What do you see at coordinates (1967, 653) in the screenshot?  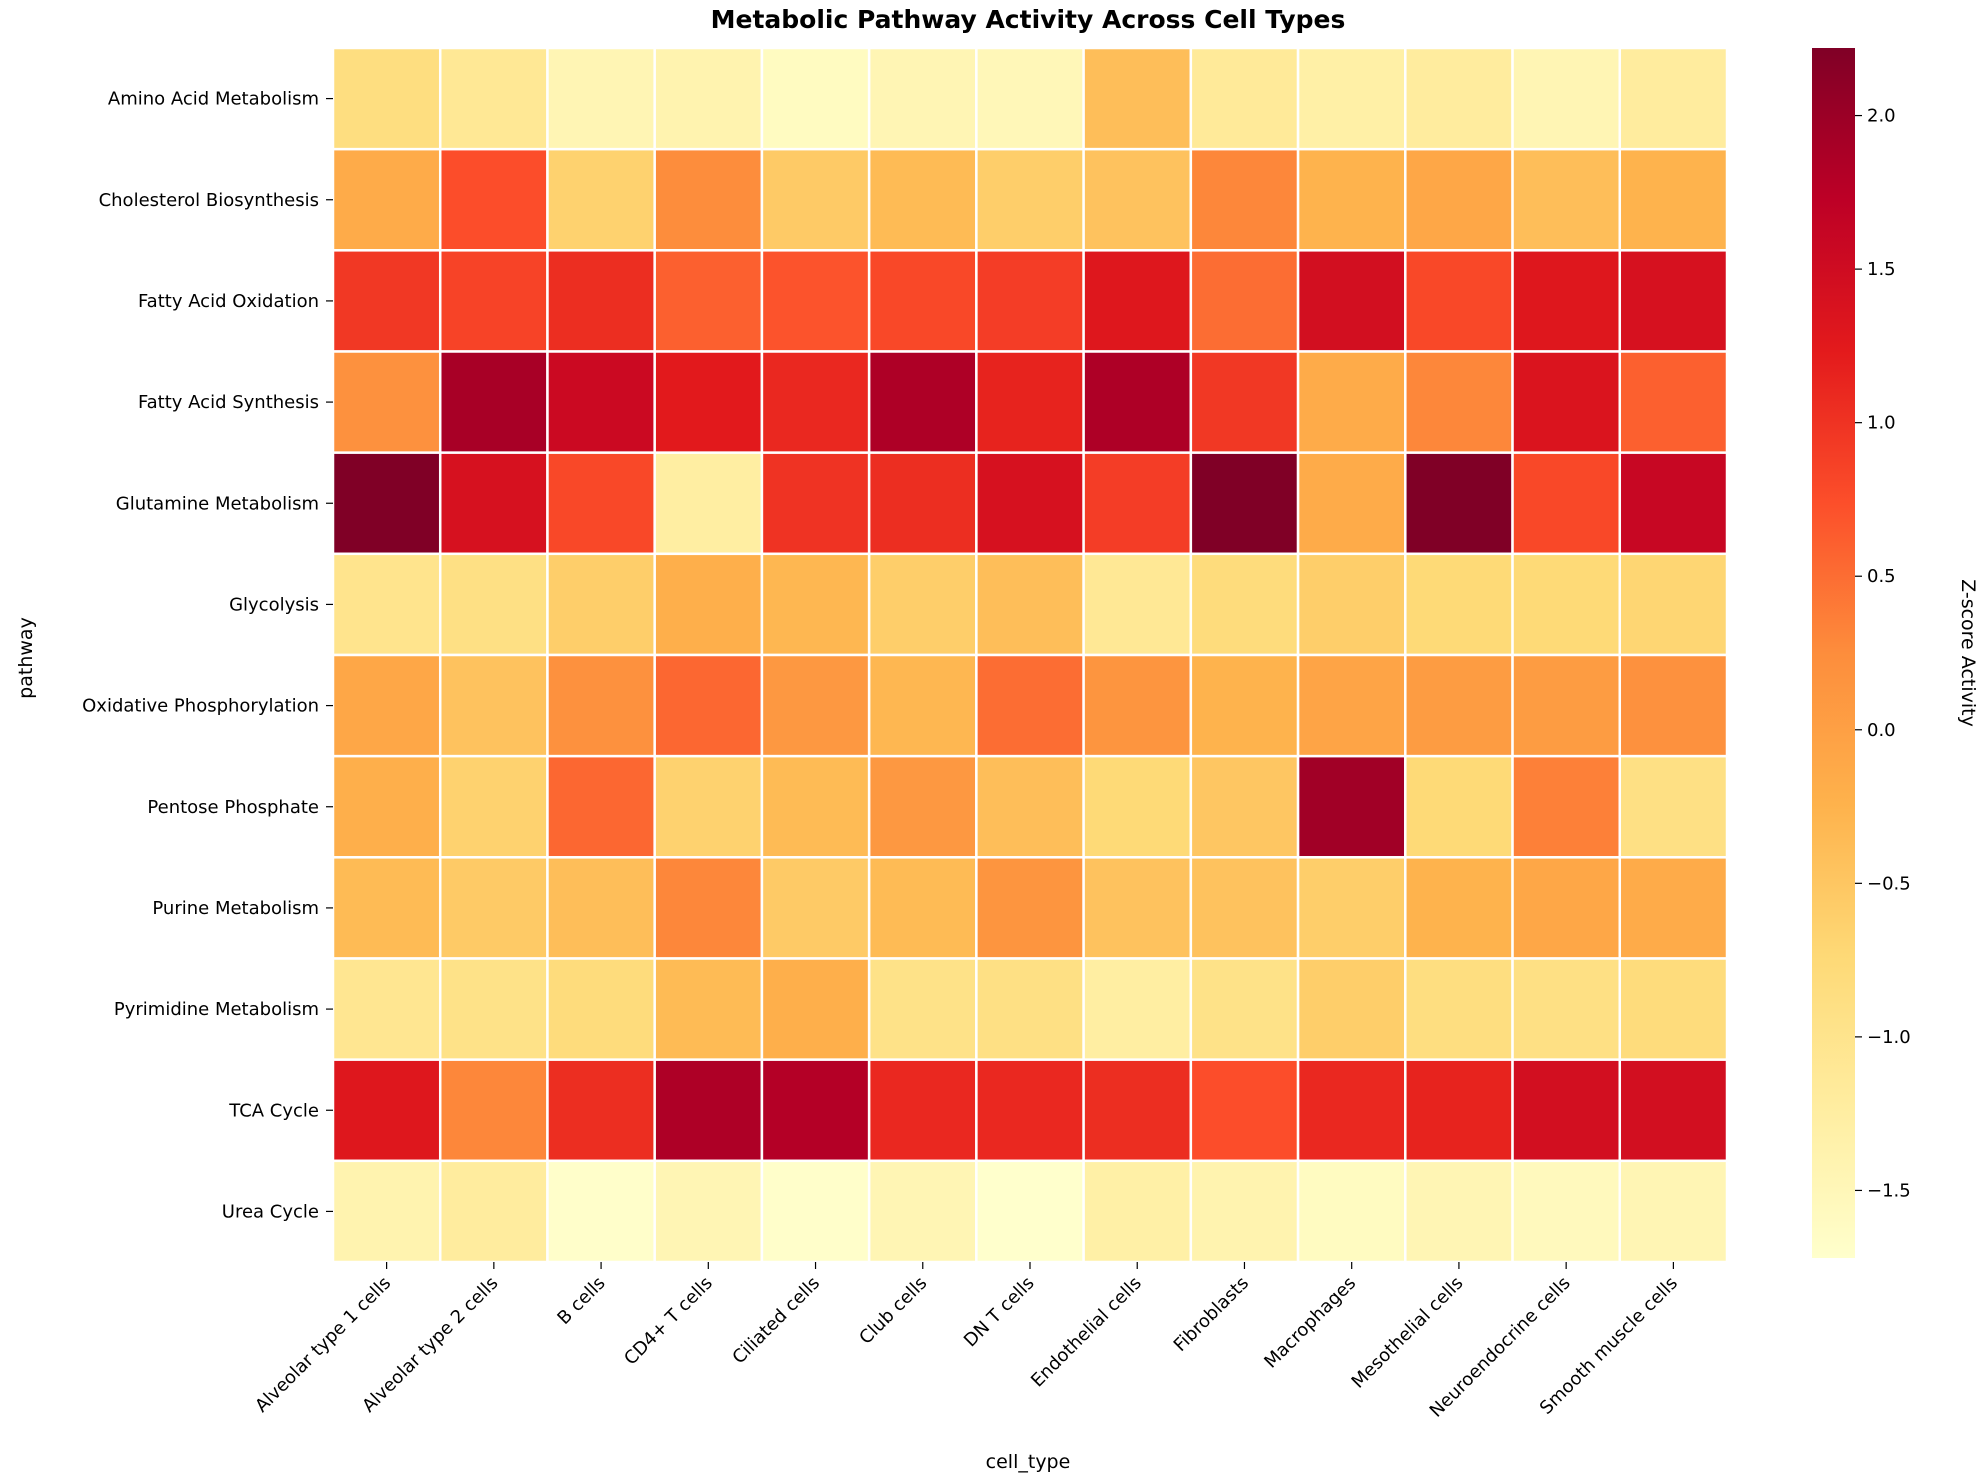 I see `colorbar-label: Z-score Activity` at bounding box center [1967, 653].